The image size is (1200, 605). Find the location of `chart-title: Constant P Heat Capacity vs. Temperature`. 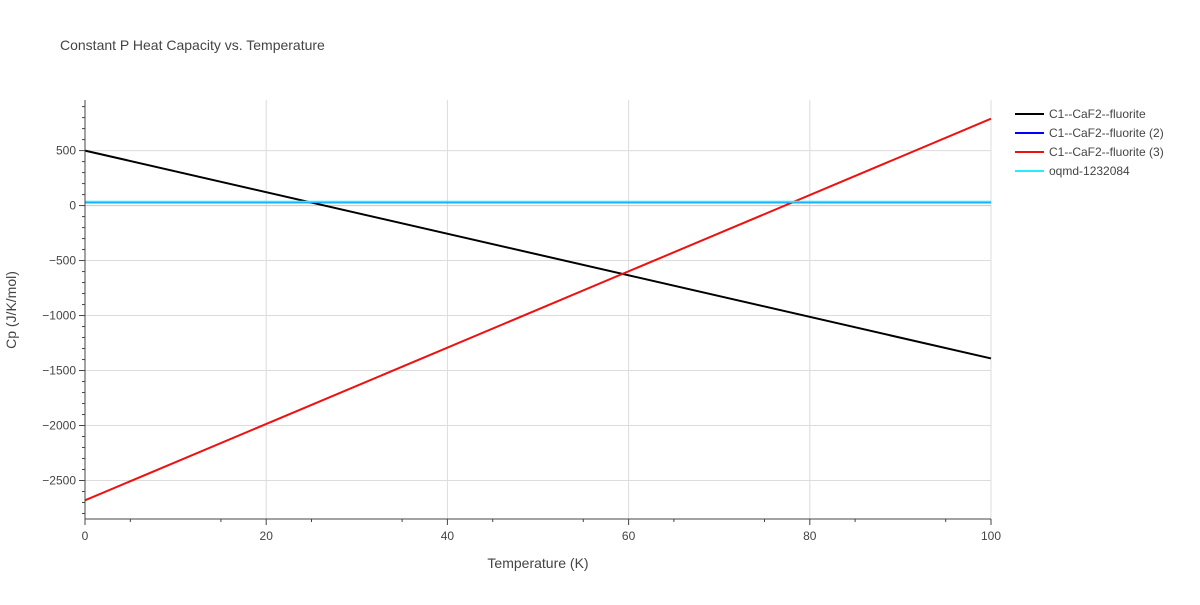

chart-title: Constant P Heat Capacity vs. Temperature is located at coordinates (192, 45).